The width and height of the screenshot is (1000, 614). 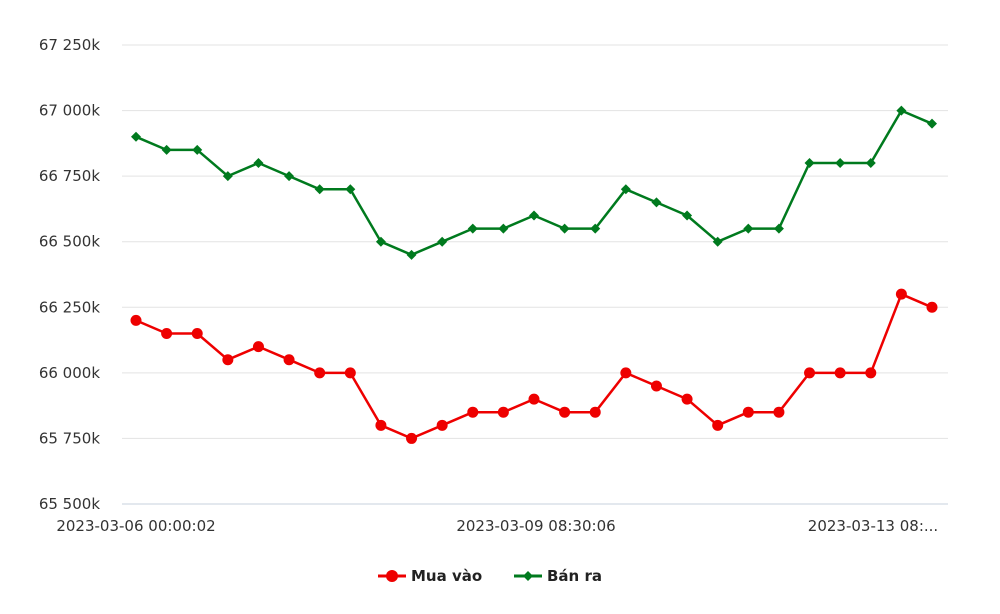 What do you see at coordinates (446, 576) in the screenshot?
I see `legend-mua-vao-label: Mua vào` at bounding box center [446, 576].